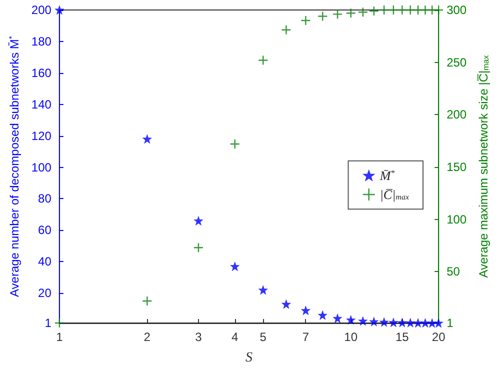 This screenshot has width=498, height=370. What do you see at coordinates (15, 167) in the screenshot?
I see `y-axis-title: Average number of decomposed subnetworks M̄*` at bounding box center [15, 167].